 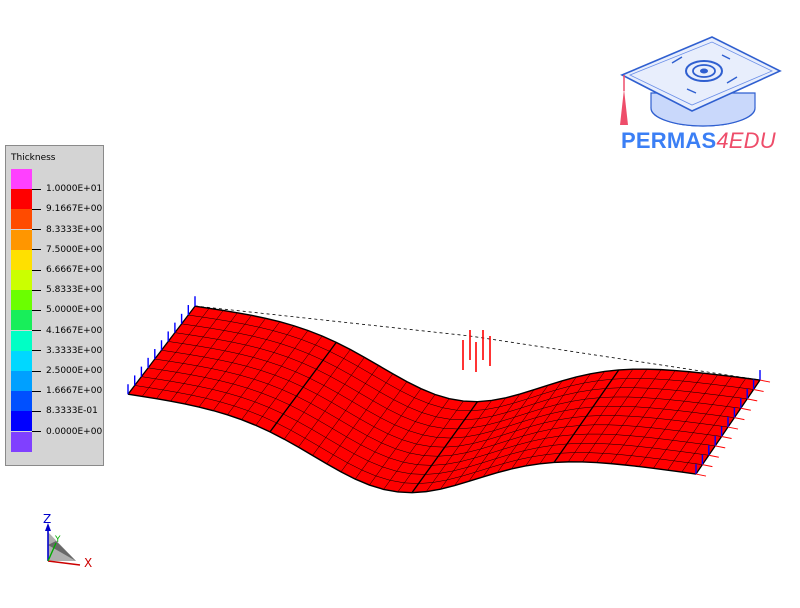 I want to click on legend-label: 8.3333E-01, so click(x=72, y=411).